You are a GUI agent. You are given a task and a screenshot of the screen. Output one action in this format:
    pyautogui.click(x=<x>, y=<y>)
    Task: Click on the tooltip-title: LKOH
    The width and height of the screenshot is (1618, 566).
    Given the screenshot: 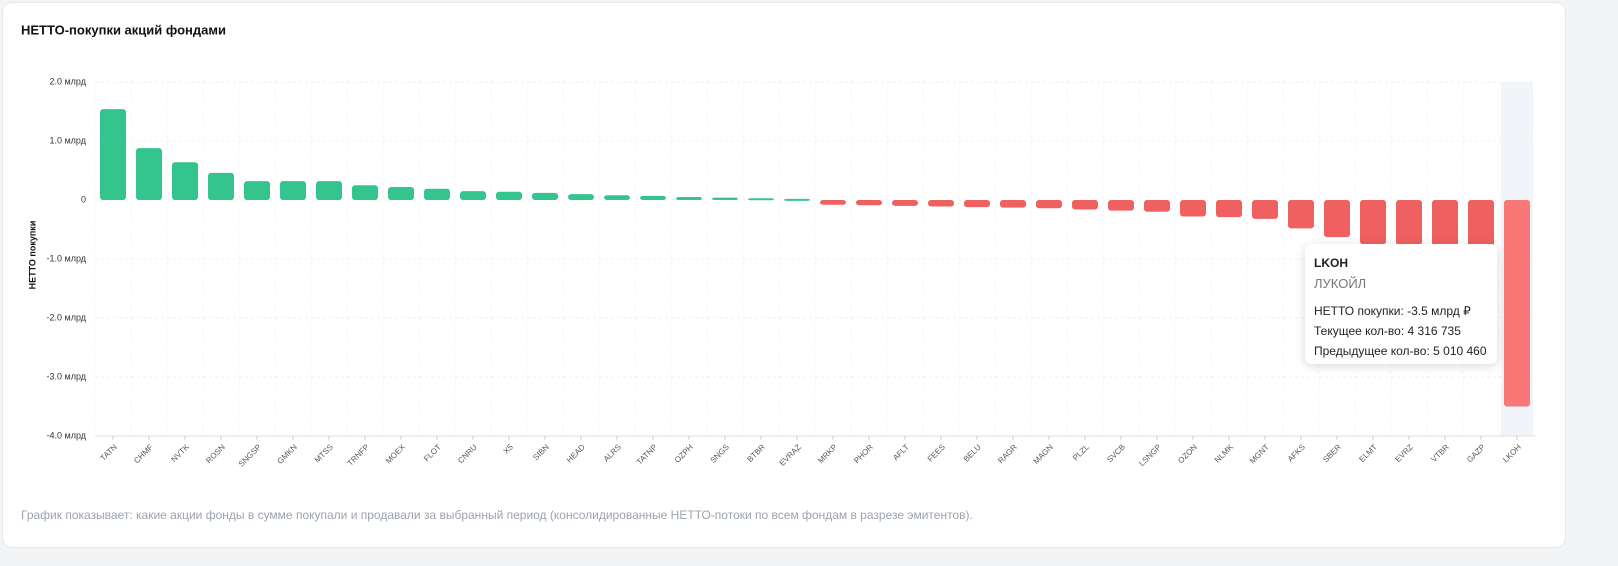 What is the action you would take?
    pyautogui.click(x=1331, y=263)
    